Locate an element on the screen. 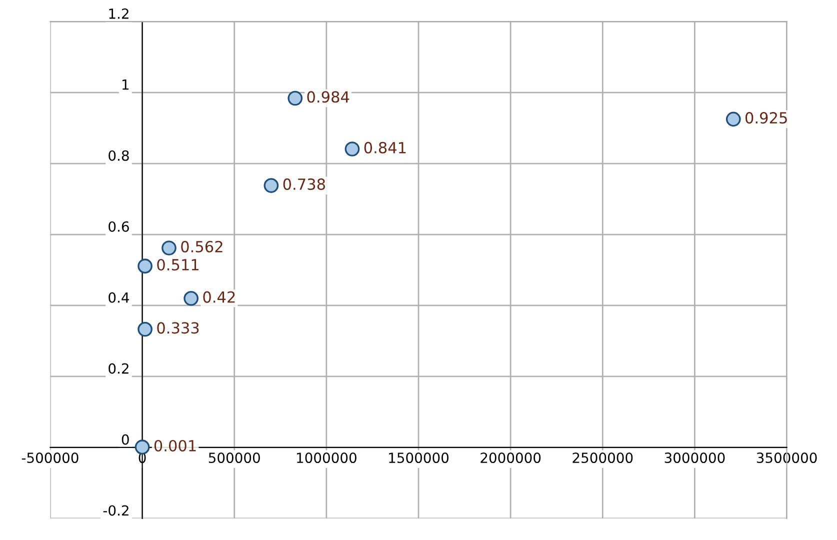 The height and width of the screenshot is (540, 837). x-tick-label: 3000000 is located at coordinates (694, 458).